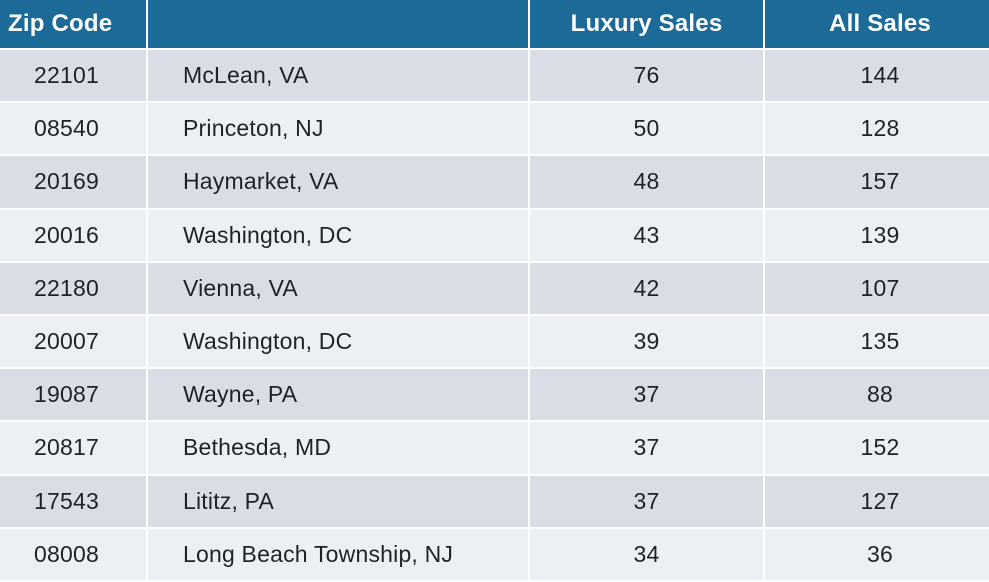 This screenshot has height=582, width=989. I want to click on cell-zip: 22180, so click(73, 289).